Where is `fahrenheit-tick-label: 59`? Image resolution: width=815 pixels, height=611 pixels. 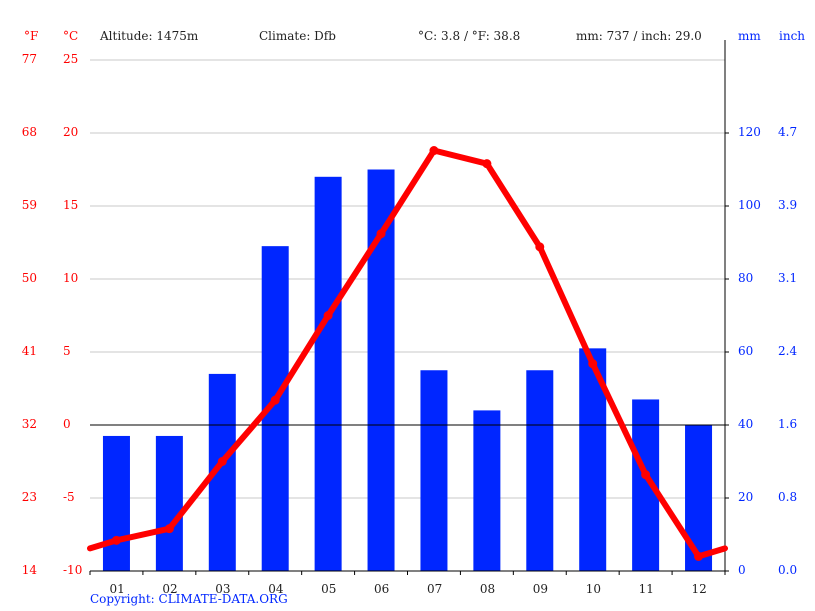 fahrenheit-tick-label: 59 is located at coordinates (29, 205).